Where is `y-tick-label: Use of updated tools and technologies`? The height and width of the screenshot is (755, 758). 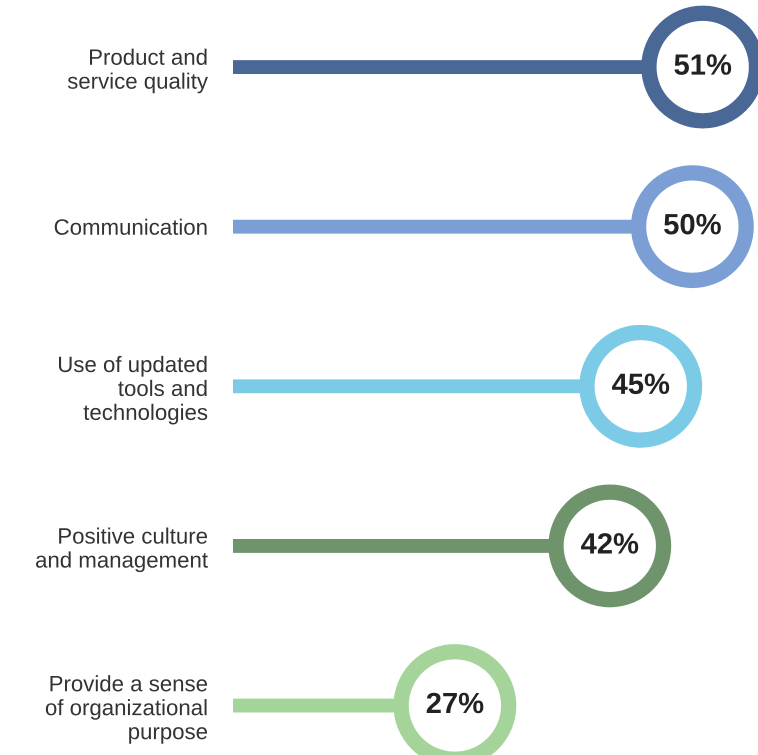
y-tick-label: Use of updated tools and technologies is located at coordinates (133, 390).